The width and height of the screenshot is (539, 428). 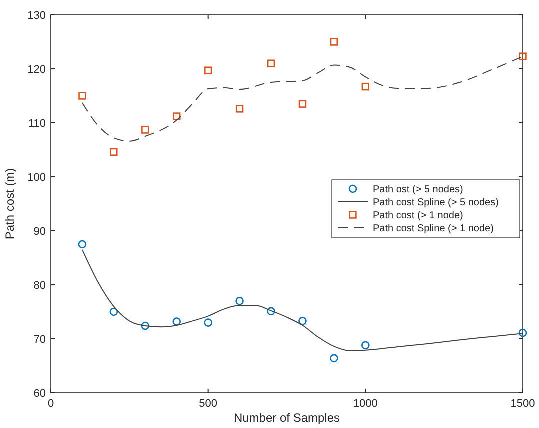 I want to click on x-tick-label: 0, so click(x=51, y=404).